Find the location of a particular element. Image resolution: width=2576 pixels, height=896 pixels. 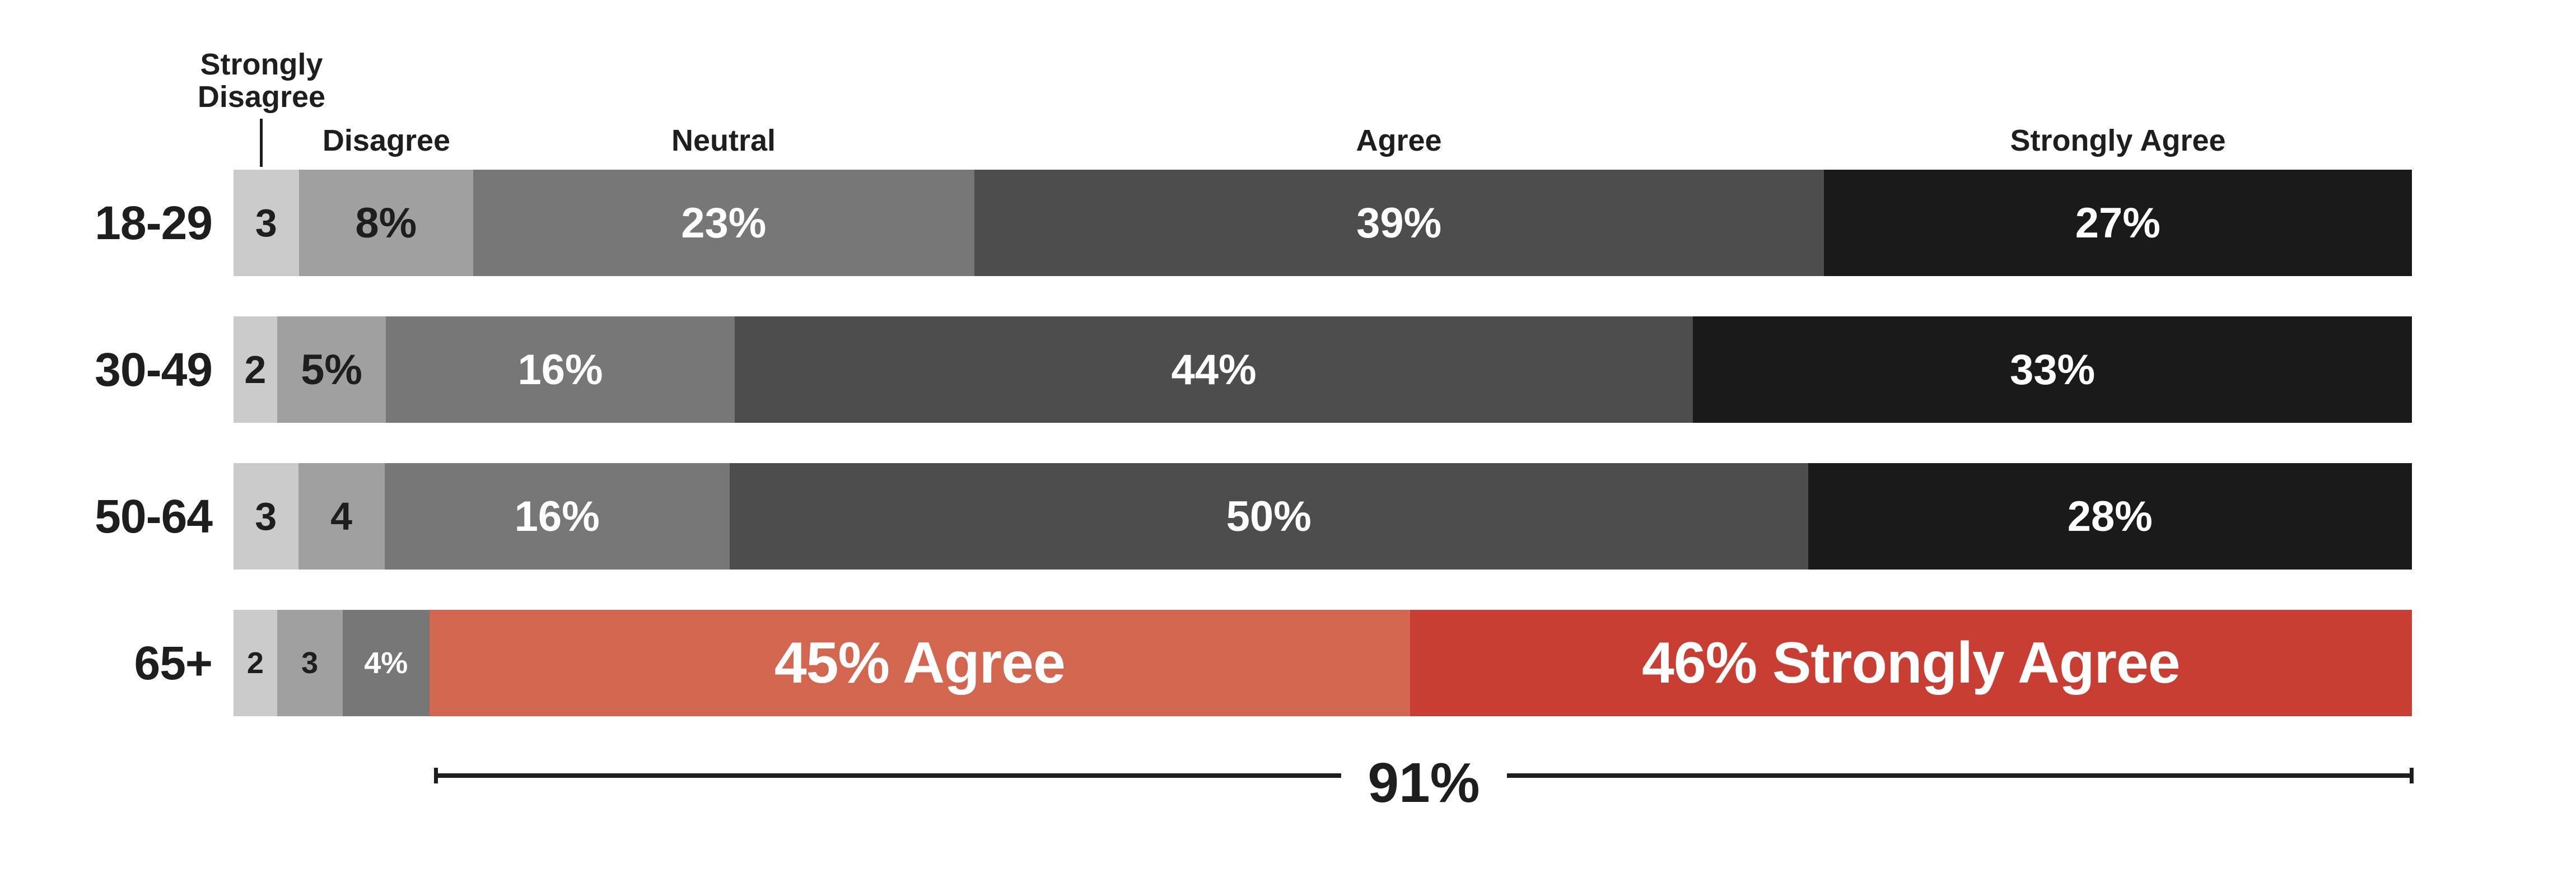

age-group-label: 30-49 is located at coordinates (154, 369).